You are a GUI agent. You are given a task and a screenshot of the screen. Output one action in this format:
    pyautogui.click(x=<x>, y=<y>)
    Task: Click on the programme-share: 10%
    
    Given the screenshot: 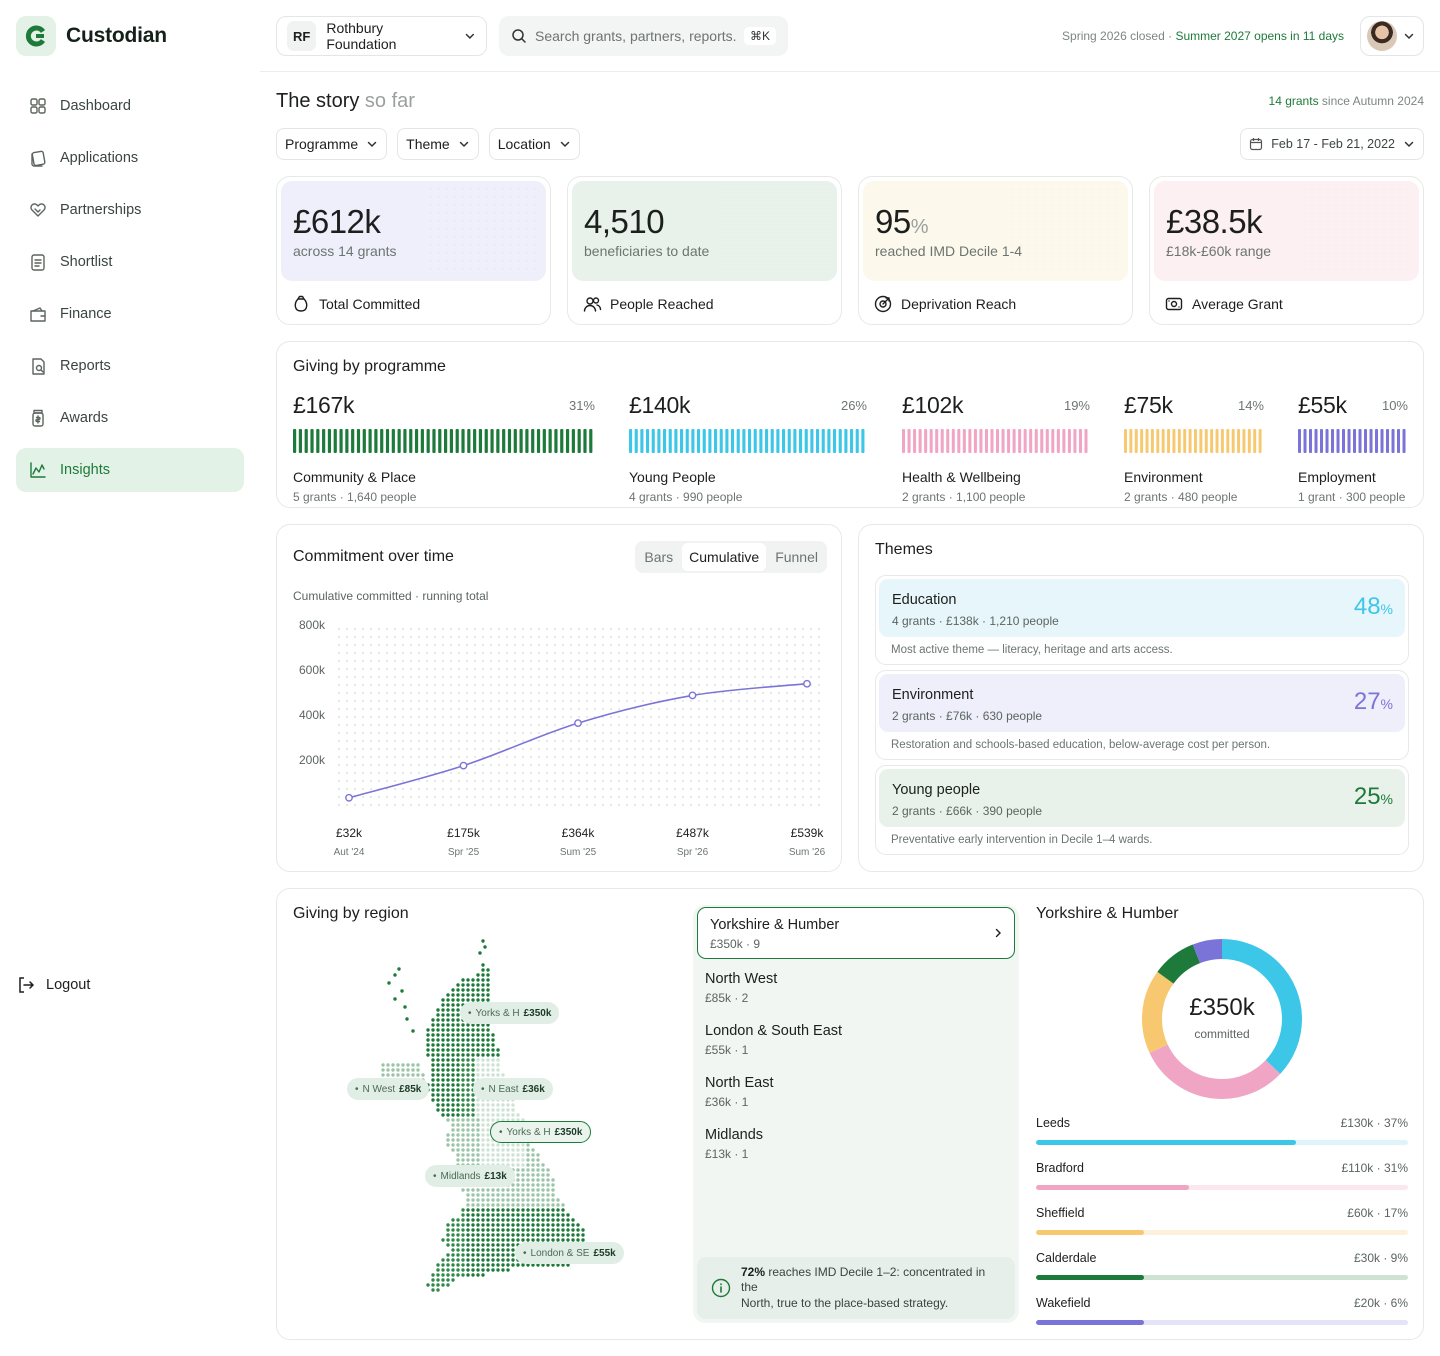 What is the action you would take?
    pyautogui.click(x=1394, y=405)
    